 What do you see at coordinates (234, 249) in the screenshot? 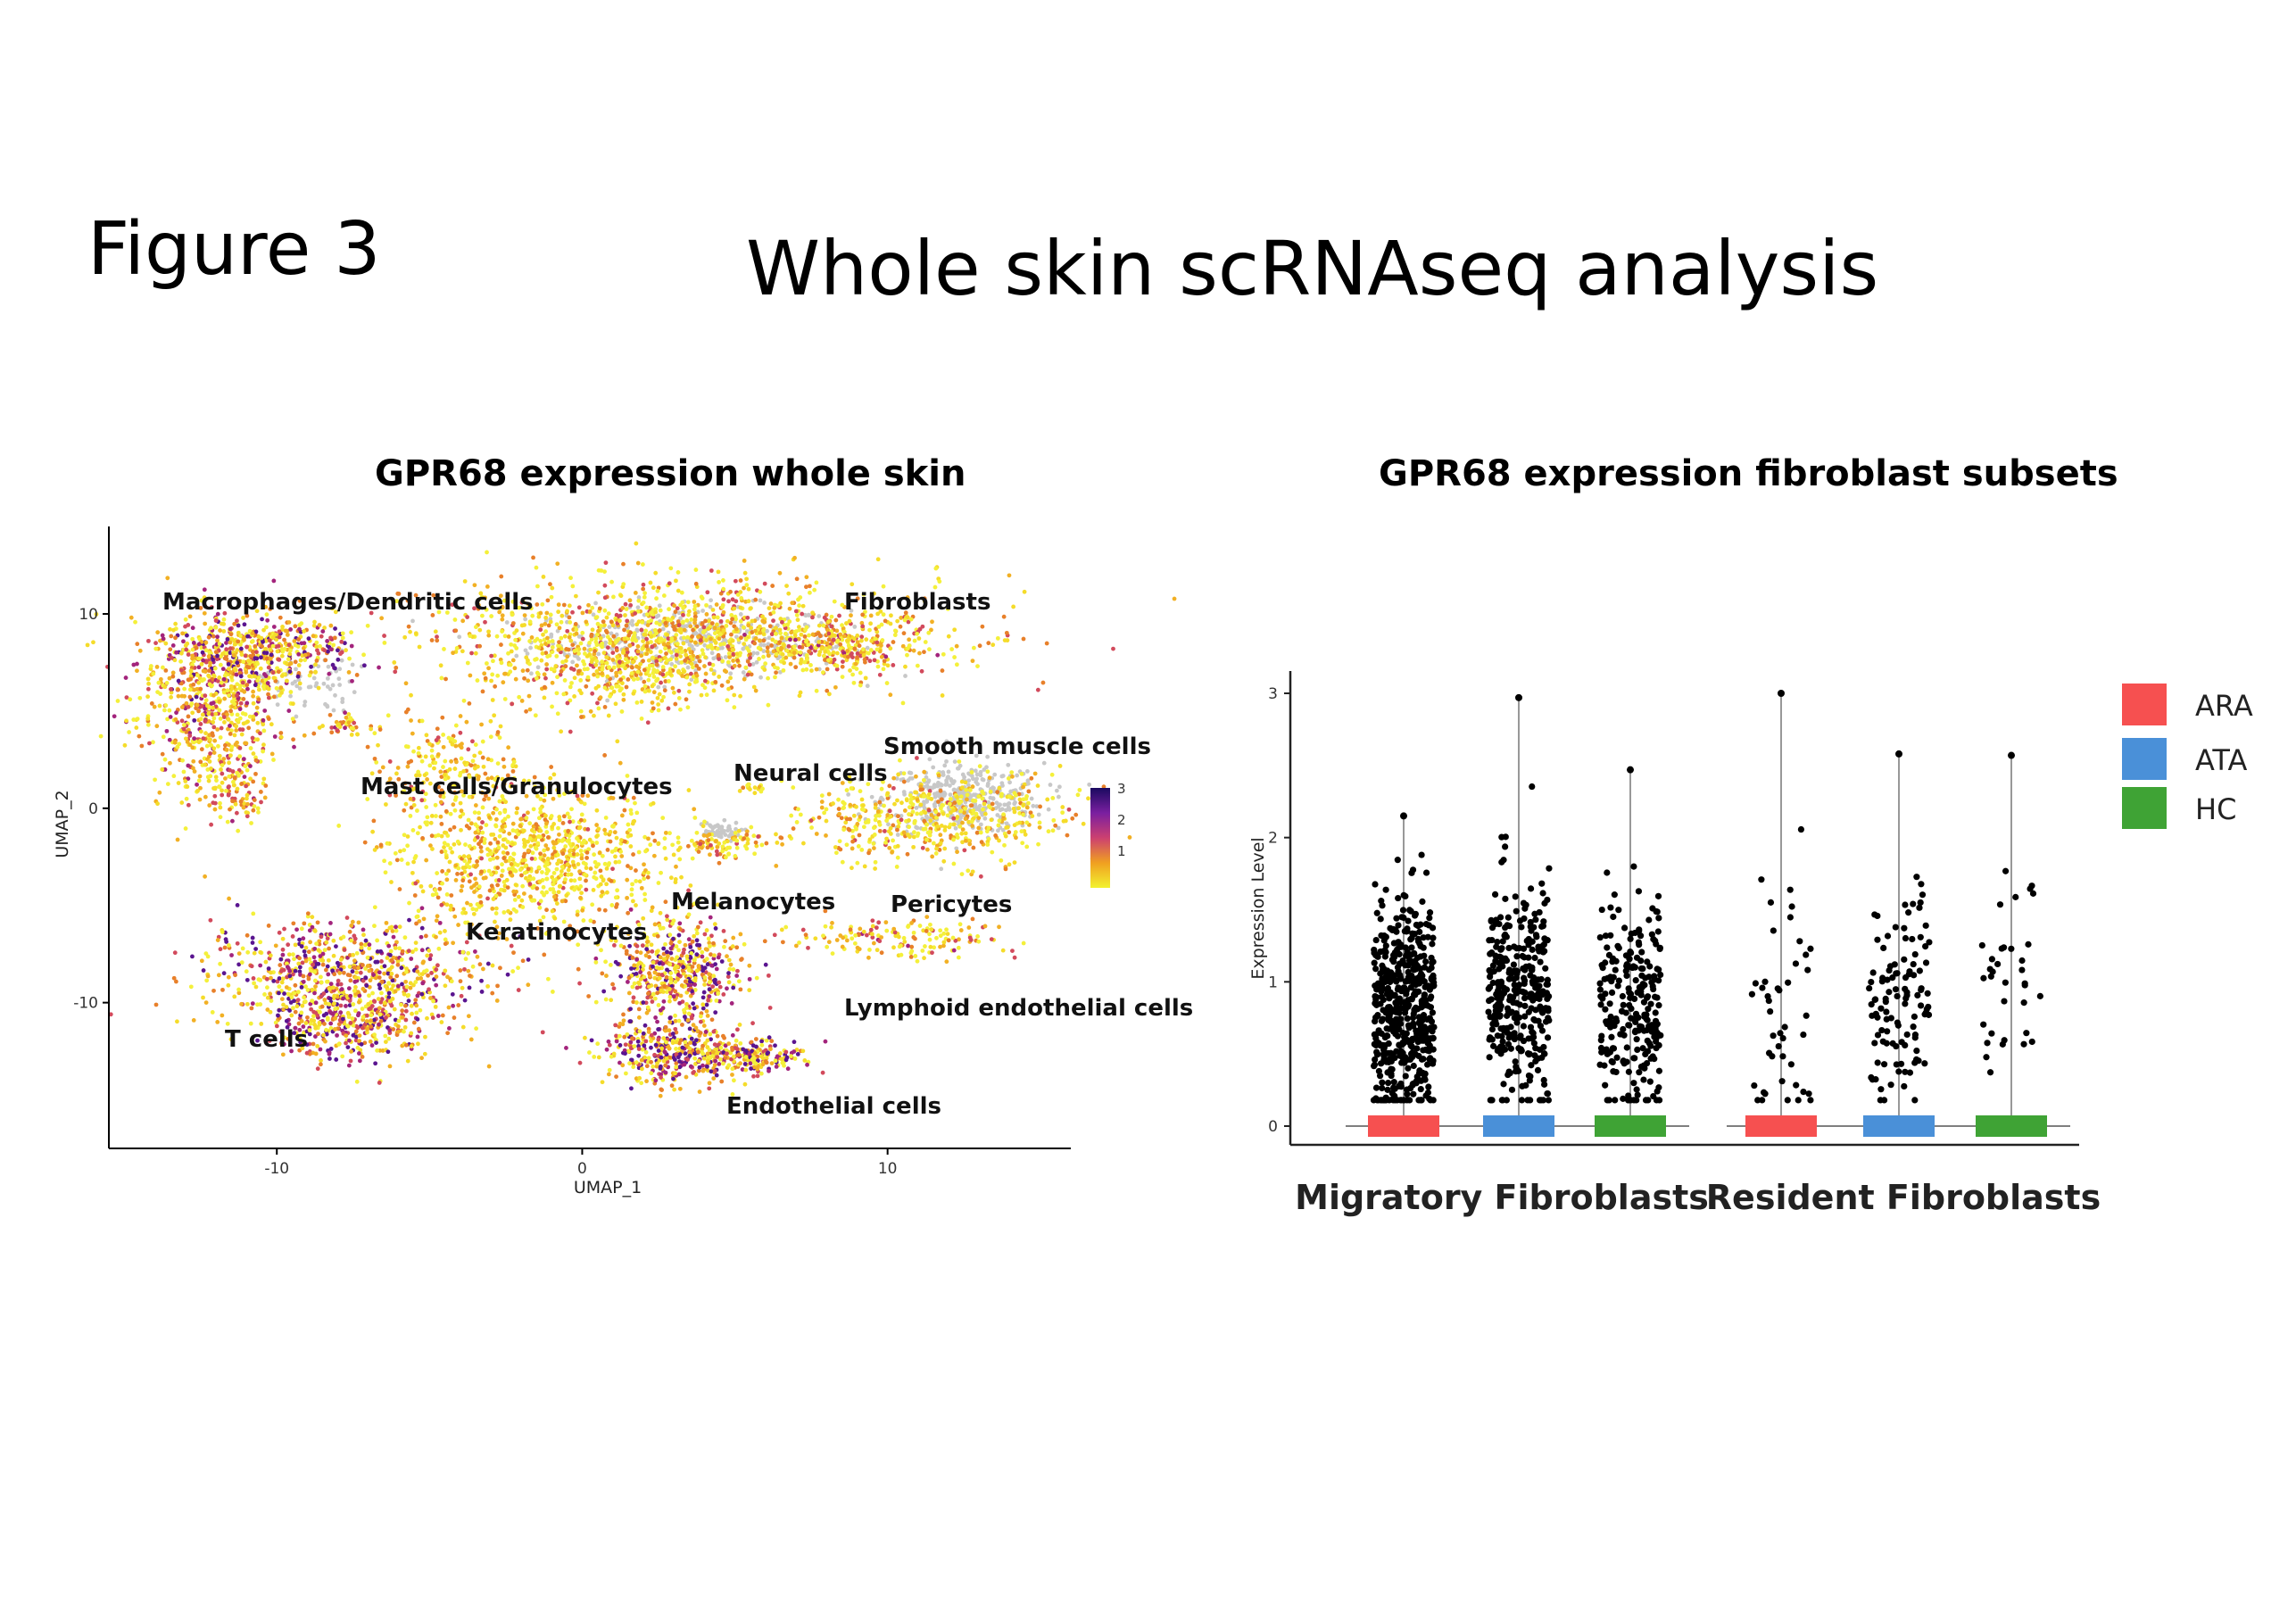
I see `figure-label: Figure 3` at bounding box center [234, 249].